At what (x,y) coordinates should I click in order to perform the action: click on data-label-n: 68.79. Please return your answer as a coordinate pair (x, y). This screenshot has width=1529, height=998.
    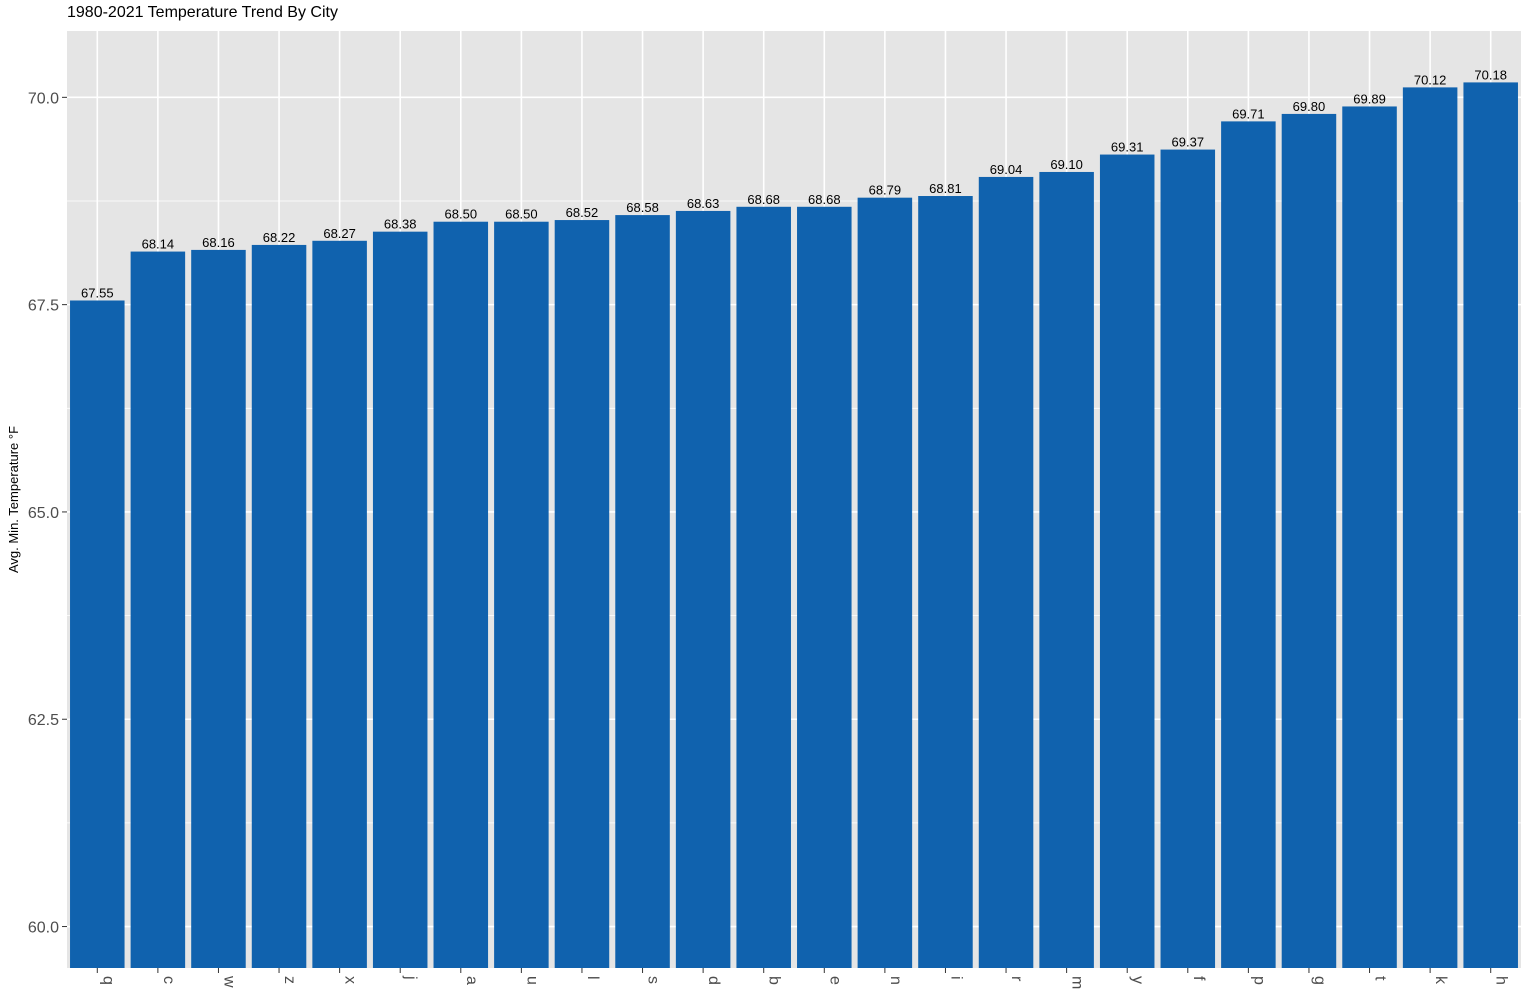
    Looking at the image, I should click on (885, 190).